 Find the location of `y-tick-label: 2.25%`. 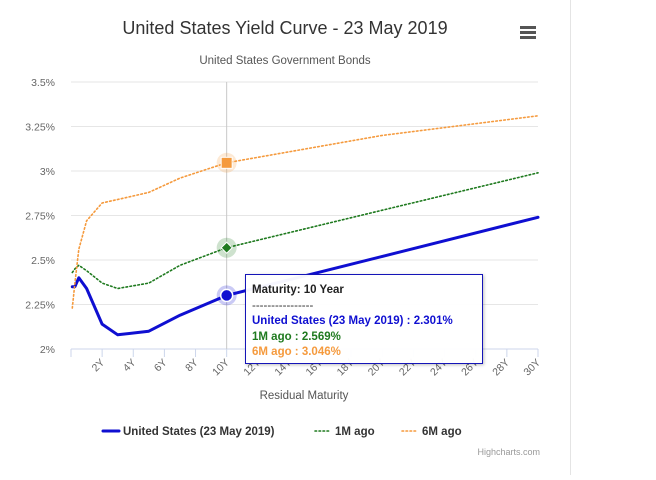

y-tick-label: 2.25% is located at coordinates (40, 306).